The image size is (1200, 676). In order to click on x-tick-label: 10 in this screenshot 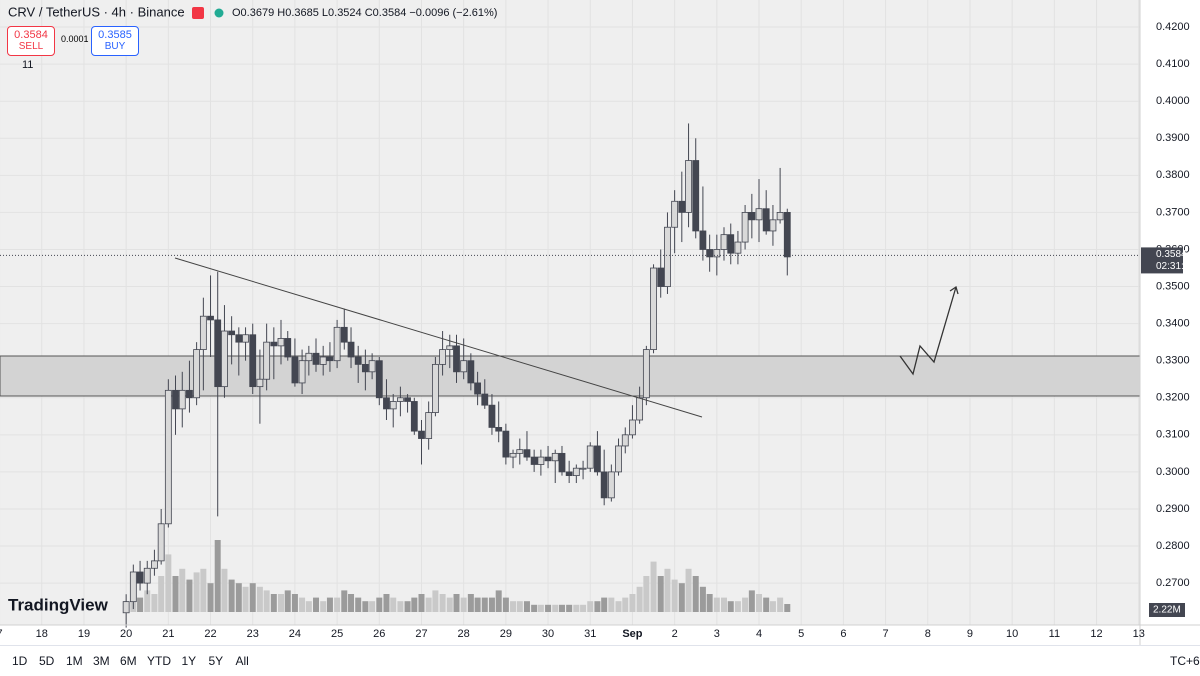, I will do `click(1012, 634)`.